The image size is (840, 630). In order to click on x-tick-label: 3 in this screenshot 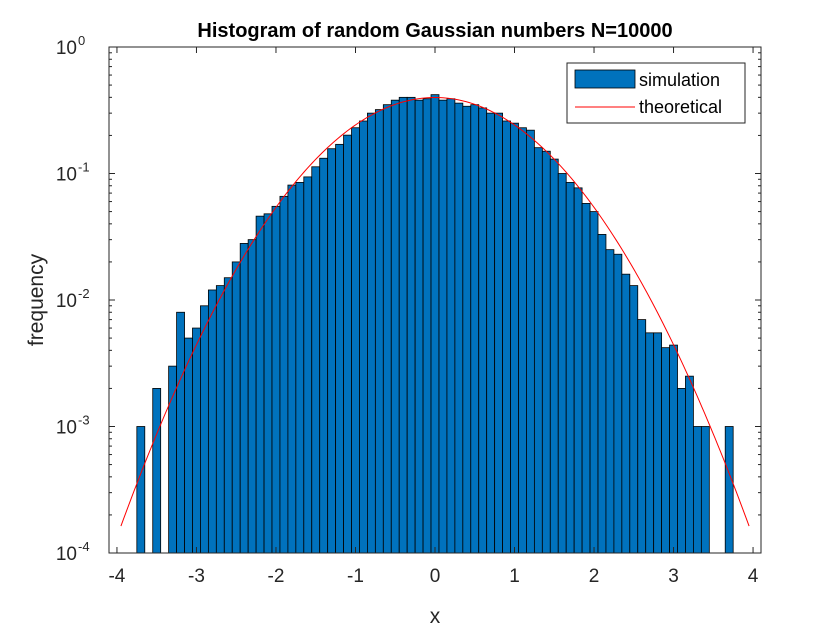, I will do `click(673, 576)`.